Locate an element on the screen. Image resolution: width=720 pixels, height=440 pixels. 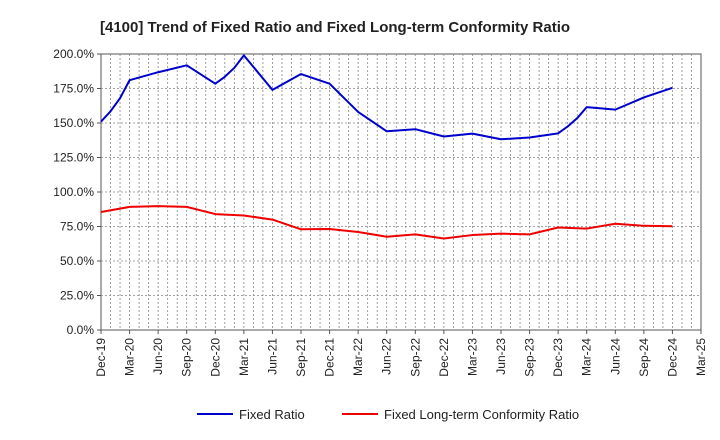
x-tick-label: Mar-21 is located at coordinates (244, 357).